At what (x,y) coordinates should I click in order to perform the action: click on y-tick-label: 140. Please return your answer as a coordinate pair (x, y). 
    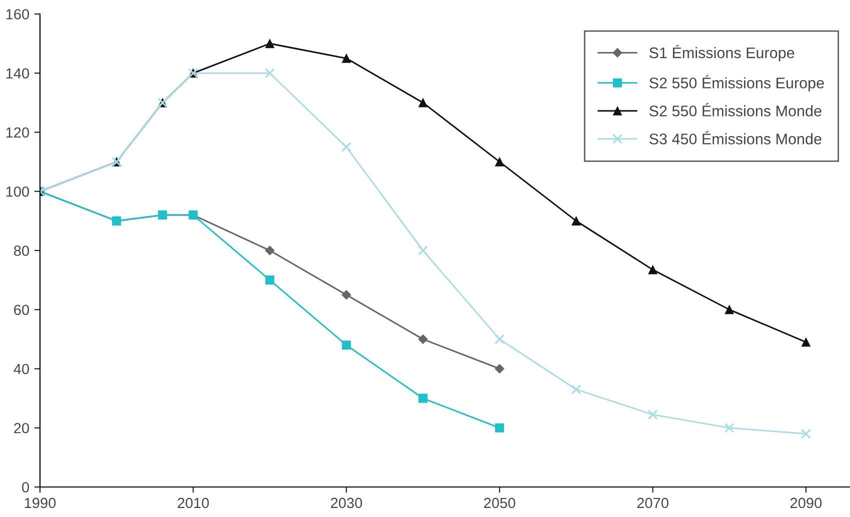
    Looking at the image, I should click on (18, 73).